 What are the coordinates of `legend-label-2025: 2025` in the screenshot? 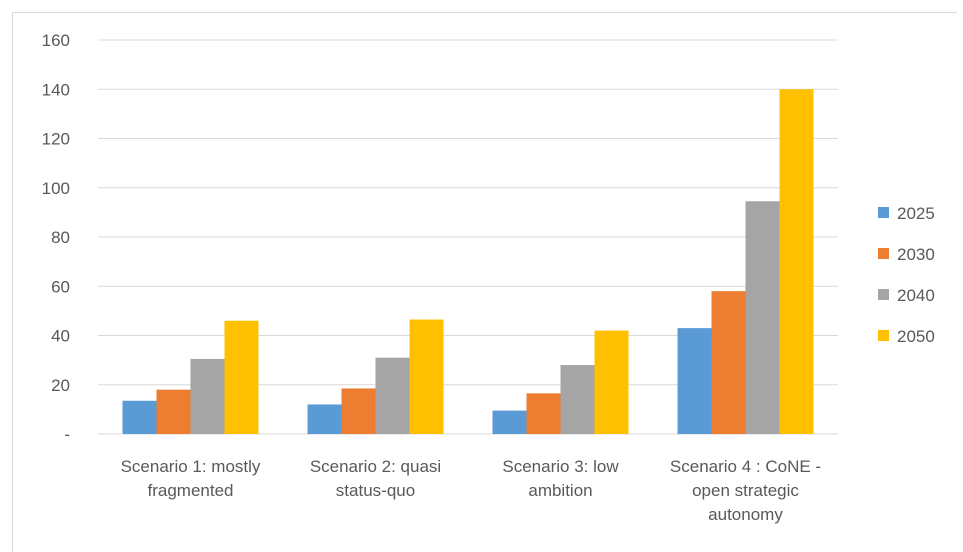 It's located at (916, 213).